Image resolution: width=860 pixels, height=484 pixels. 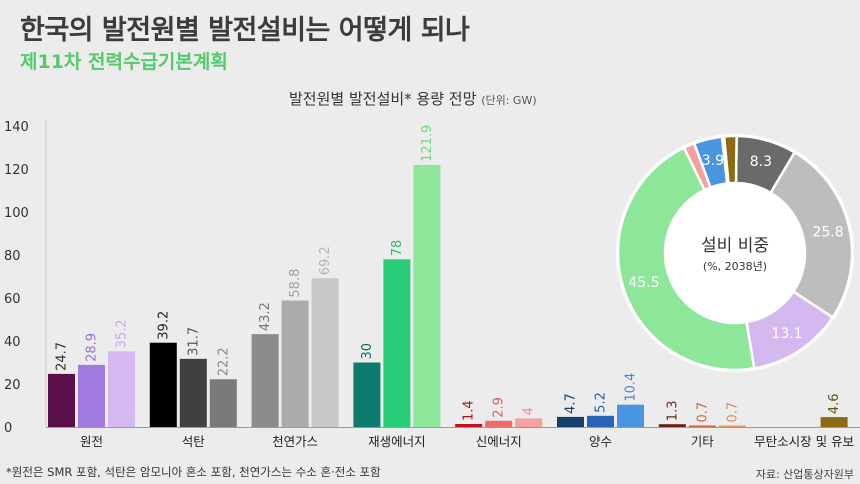 I want to click on y-tick-label: 140, so click(x=16, y=127).